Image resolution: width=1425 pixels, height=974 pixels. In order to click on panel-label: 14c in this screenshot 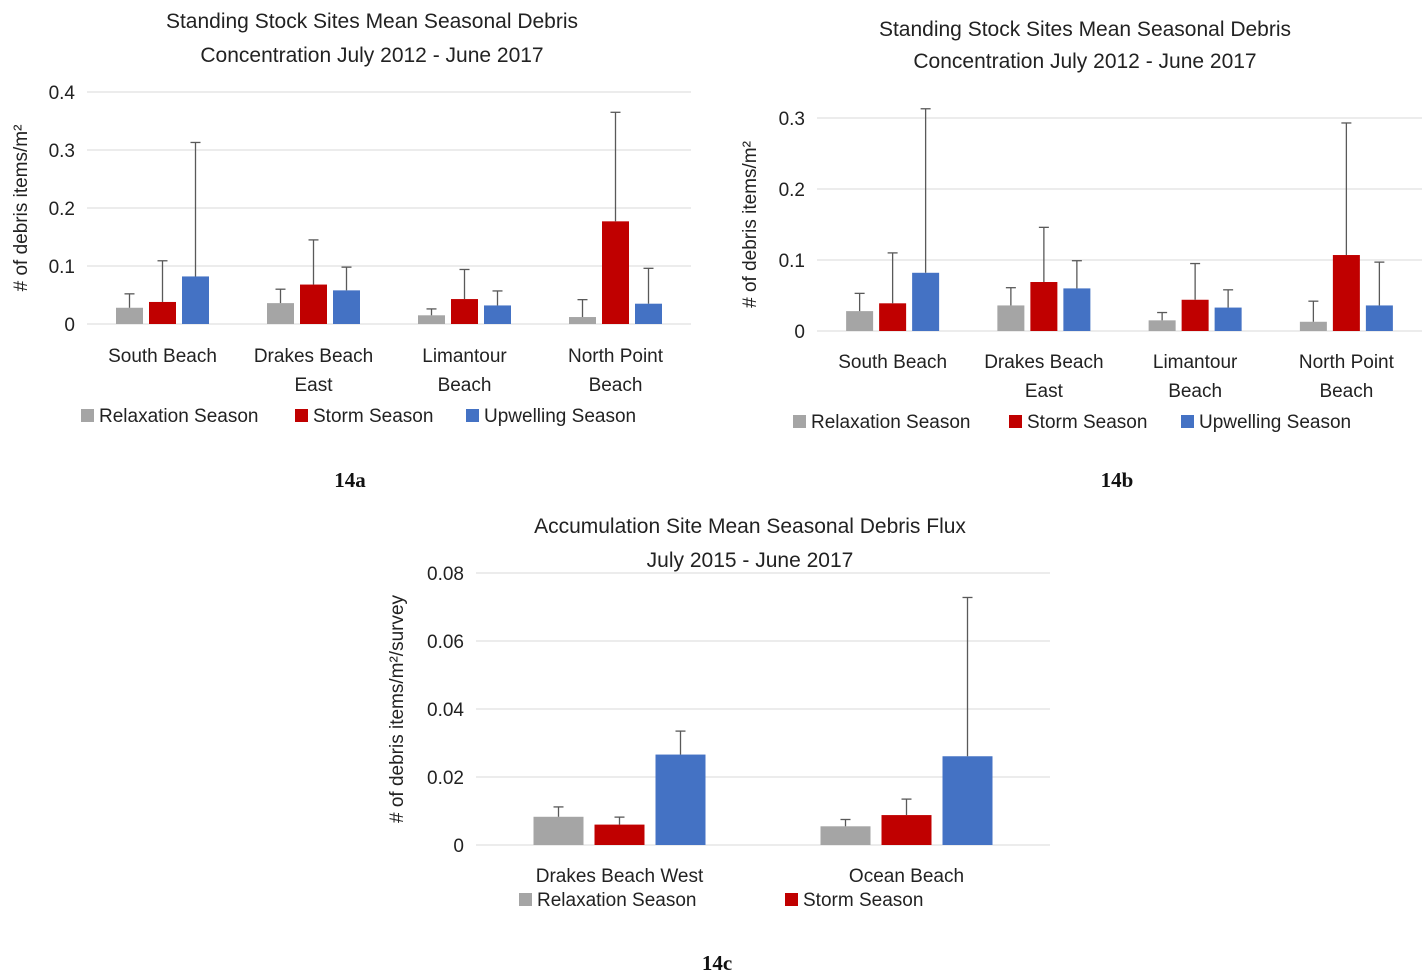, I will do `click(717, 962)`.